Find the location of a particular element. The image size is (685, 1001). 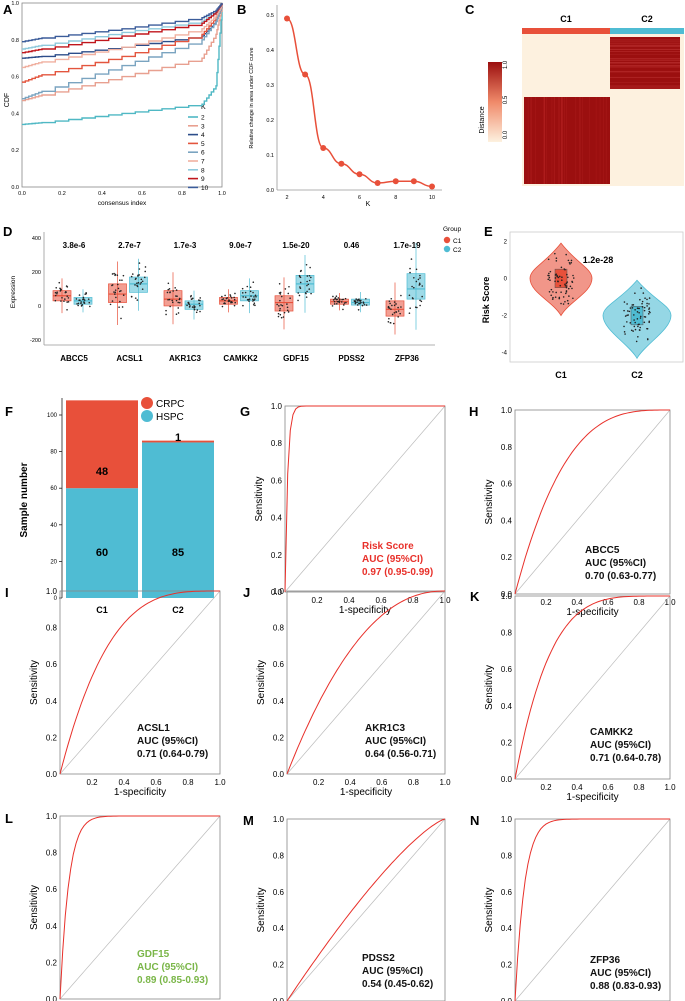

f-legend-crpc-dot is located at coordinates (147, 403).